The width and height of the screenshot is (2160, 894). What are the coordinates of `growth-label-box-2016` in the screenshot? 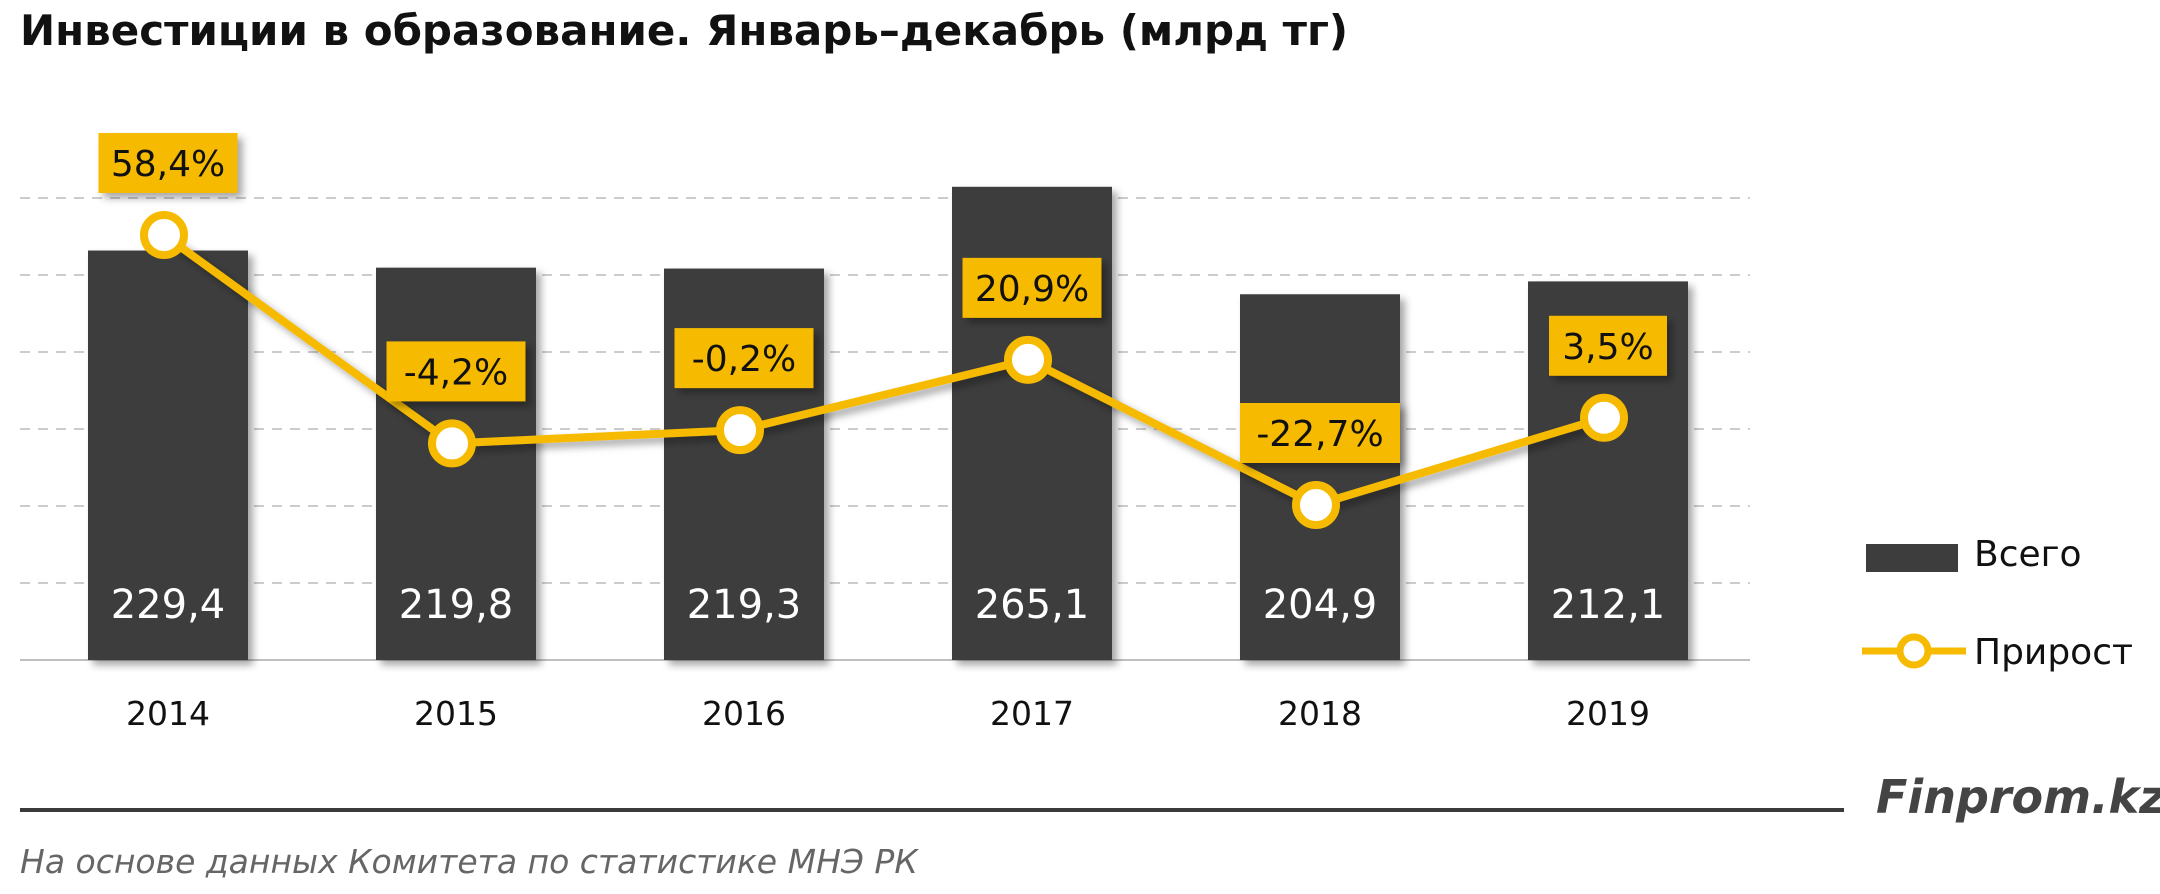 It's located at (744, 358).